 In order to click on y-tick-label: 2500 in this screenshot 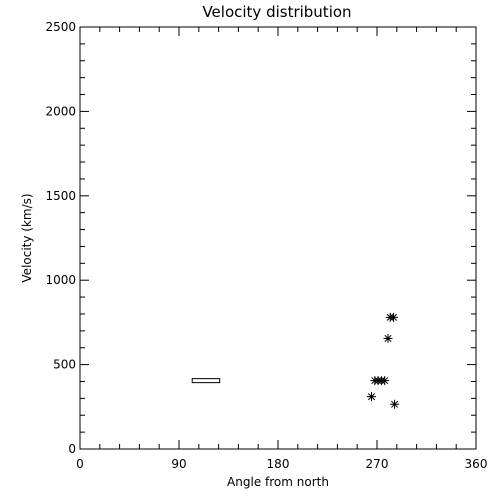, I will do `click(60, 27)`.